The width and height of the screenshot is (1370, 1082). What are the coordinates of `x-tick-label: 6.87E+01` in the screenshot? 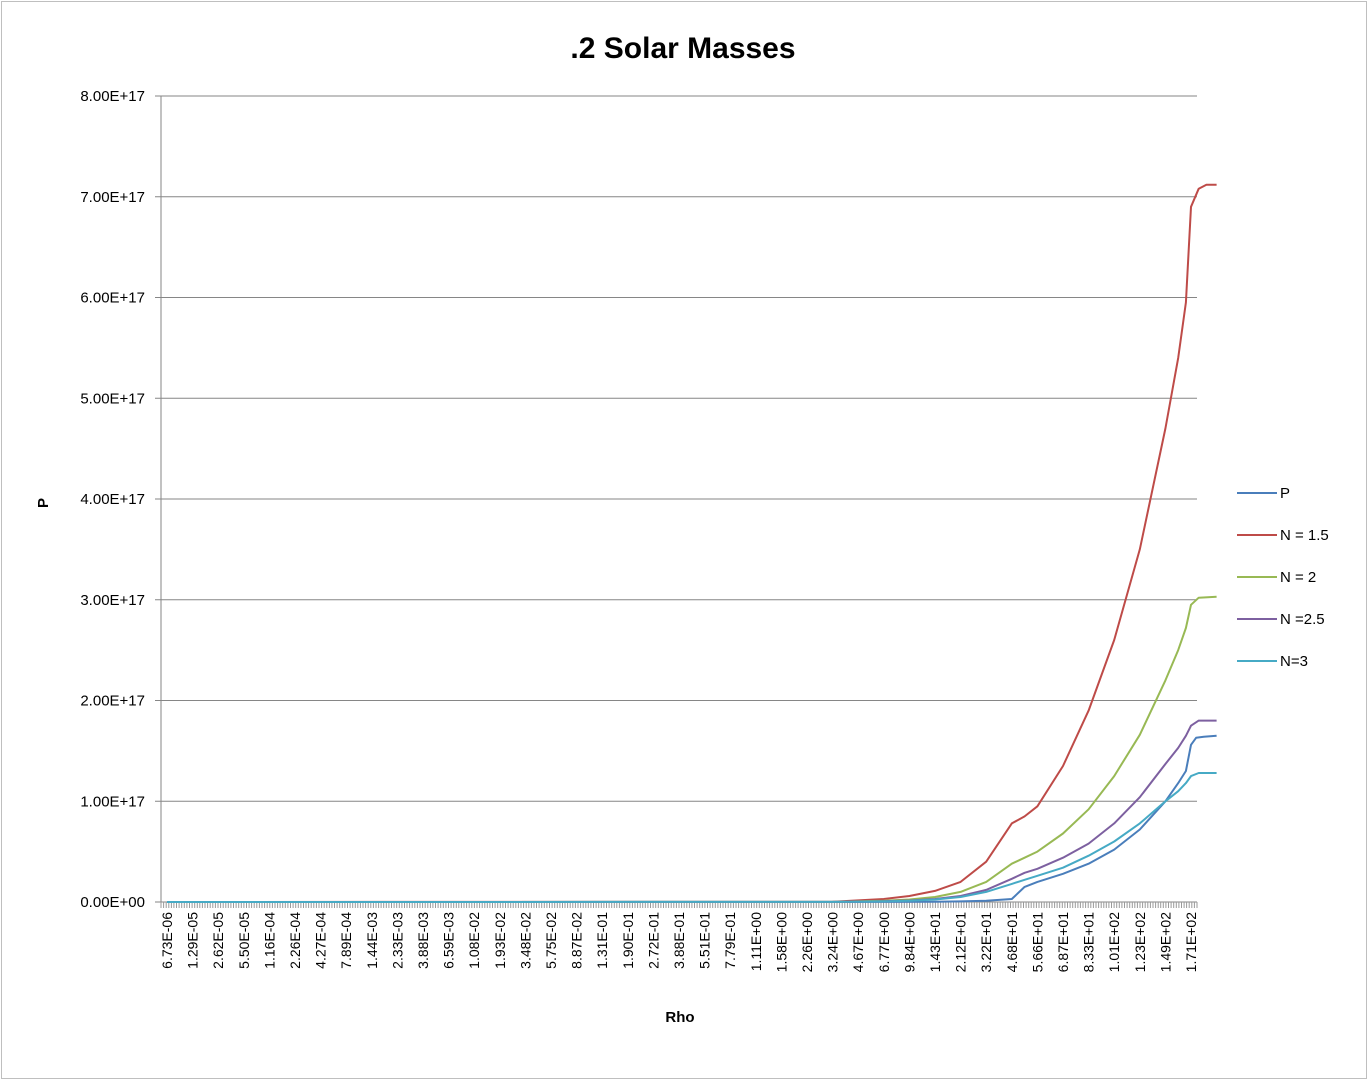 It's located at (1063, 942).